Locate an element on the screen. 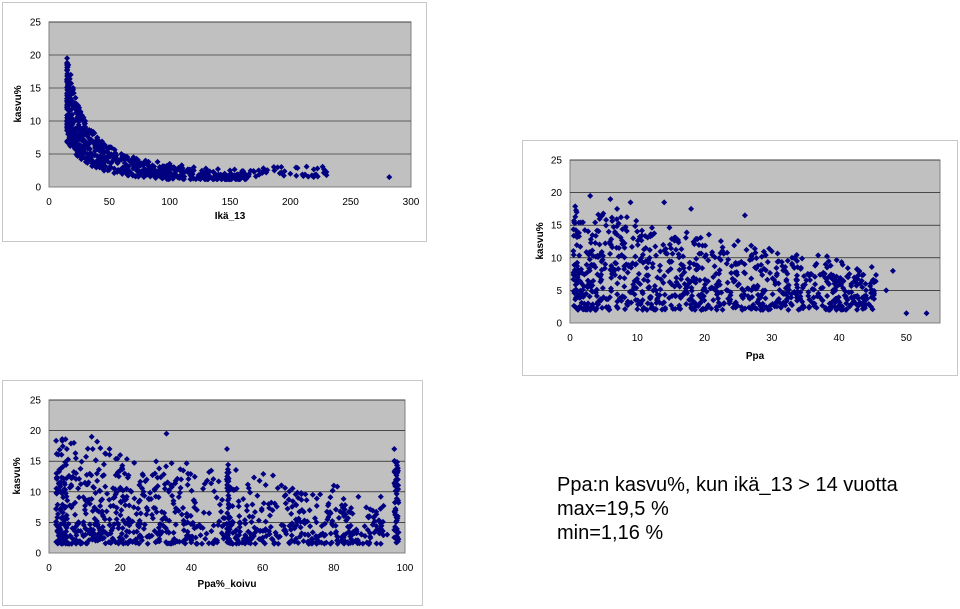  x-axis-label: Ppa%_koivu is located at coordinates (227, 584).